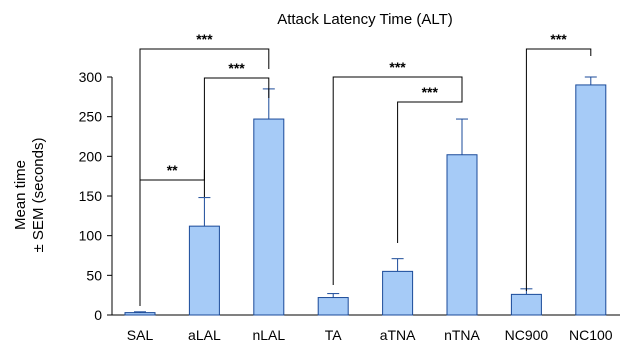 The image size is (629, 349). I want to click on x-tick-label: NC100, so click(591, 335).